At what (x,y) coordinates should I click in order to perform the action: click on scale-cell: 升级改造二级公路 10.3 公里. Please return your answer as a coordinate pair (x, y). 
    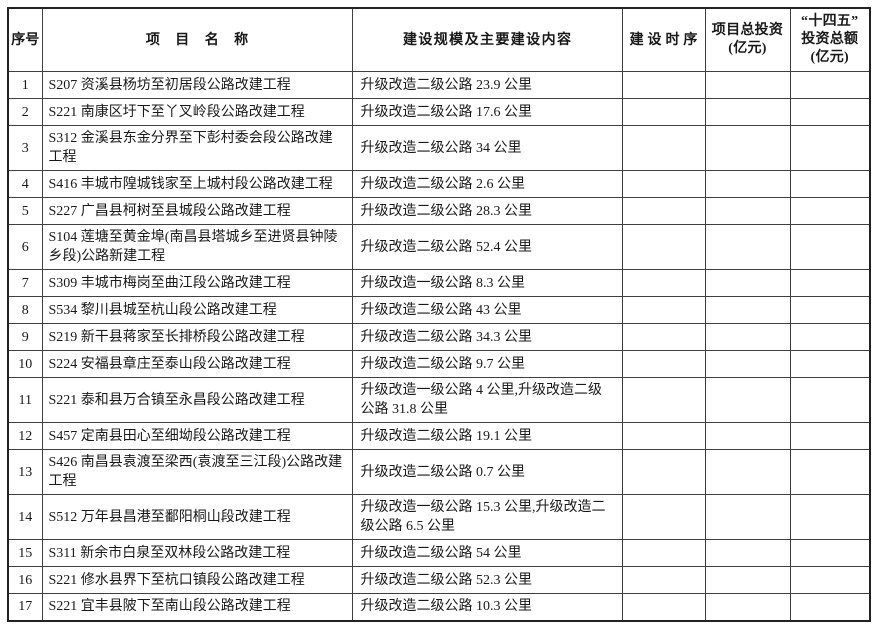
    Looking at the image, I should click on (487, 607).